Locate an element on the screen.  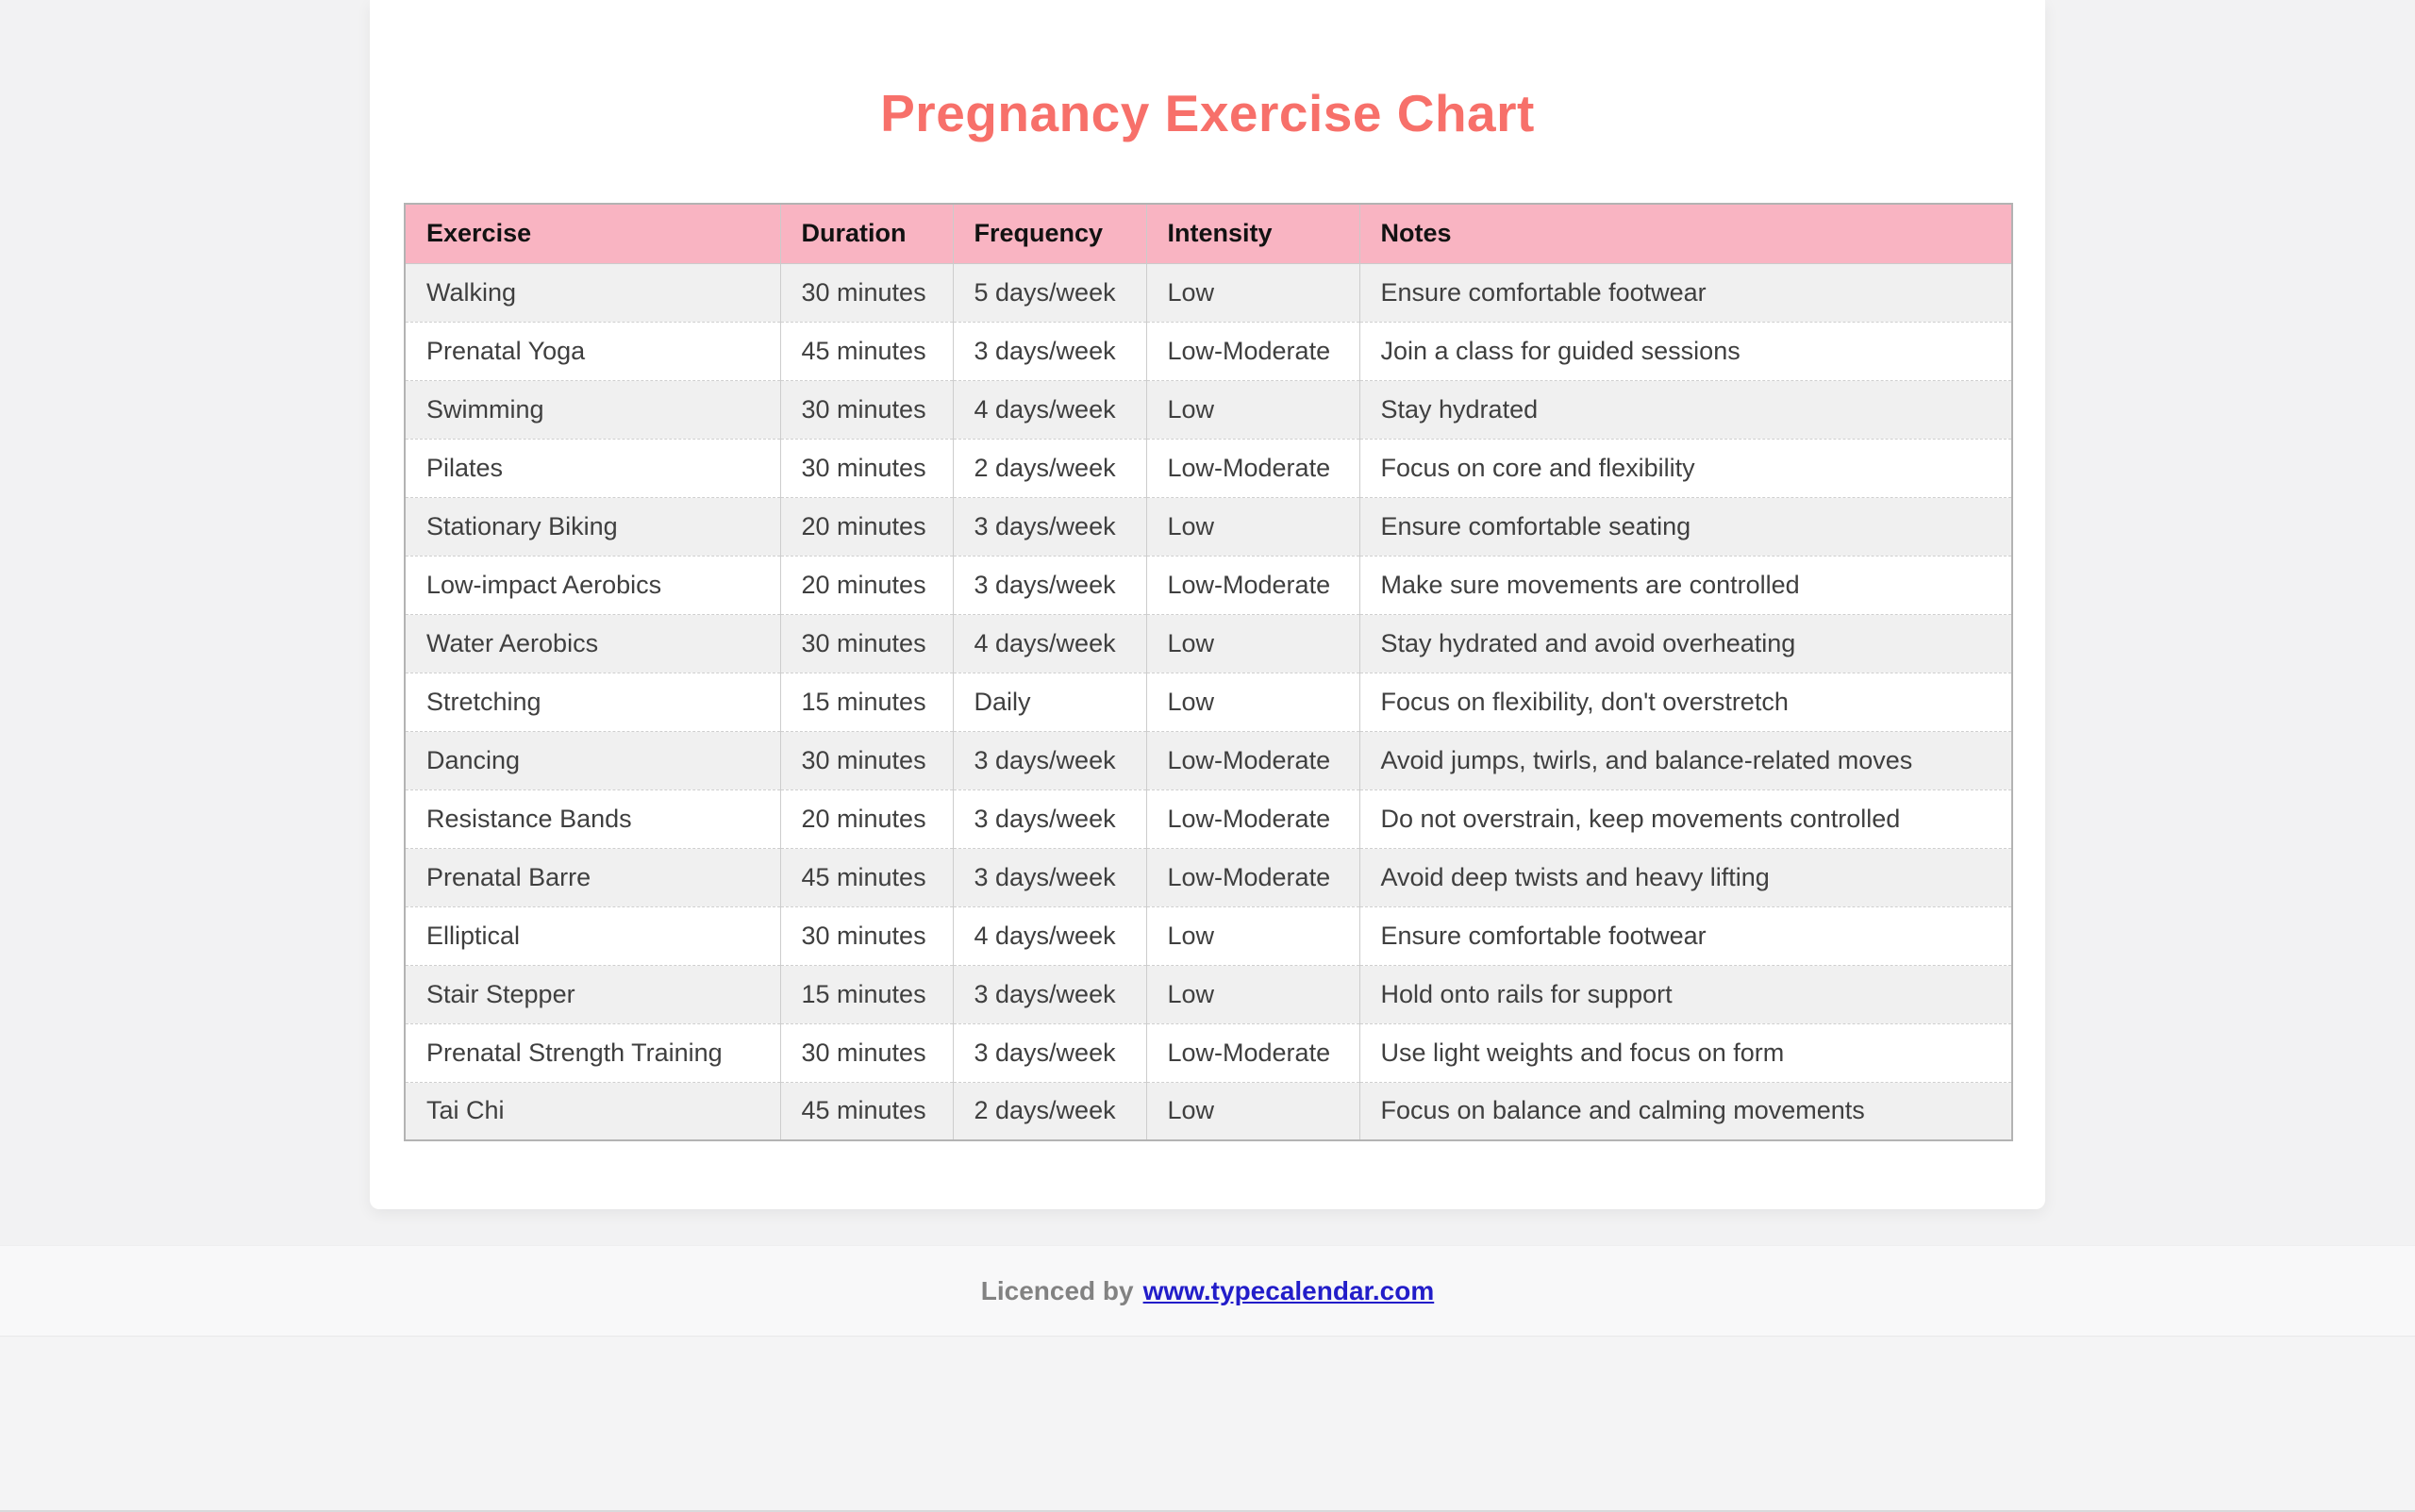
table-cell: Make sure movements are controlled is located at coordinates (1686, 584).